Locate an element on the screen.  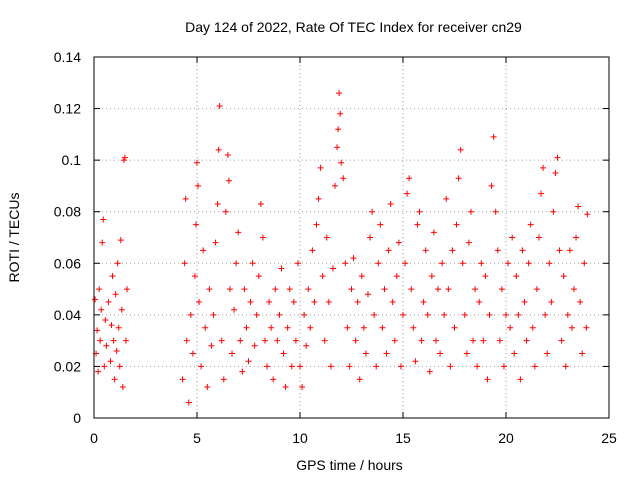
y-tick-label: 0.06 is located at coordinates (67, 263).